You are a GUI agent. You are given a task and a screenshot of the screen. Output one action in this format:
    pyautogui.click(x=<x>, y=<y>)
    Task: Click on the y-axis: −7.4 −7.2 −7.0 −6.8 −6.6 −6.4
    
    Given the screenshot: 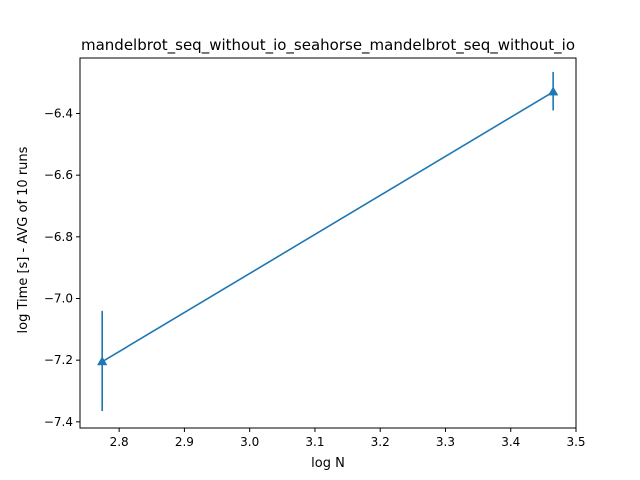 What is the action you would take?
    pyautogui.click(x=62, y=268)
    